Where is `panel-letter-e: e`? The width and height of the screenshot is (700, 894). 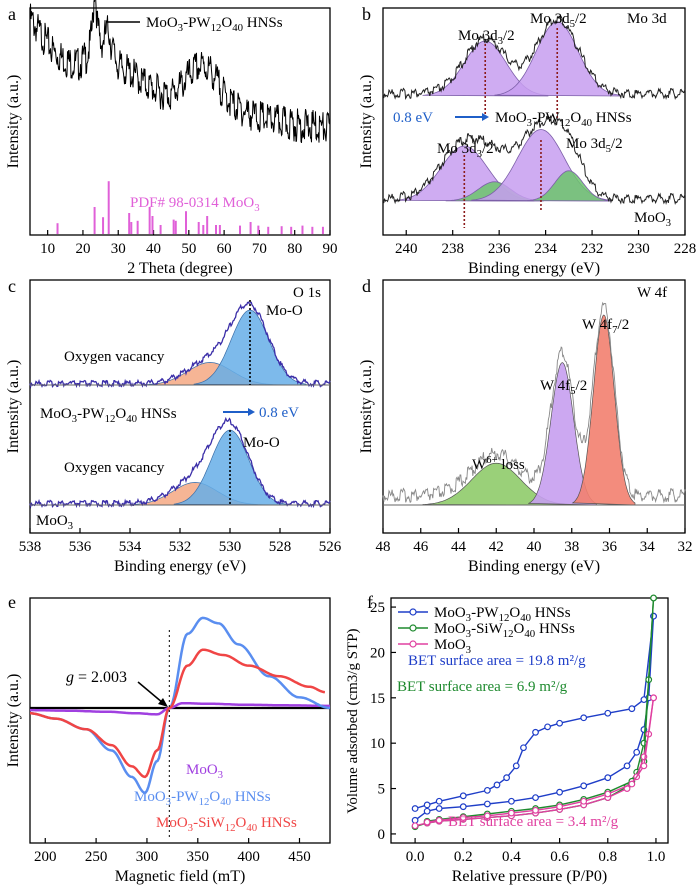 panel-letter-e: e is located at coordinates (12, 602).